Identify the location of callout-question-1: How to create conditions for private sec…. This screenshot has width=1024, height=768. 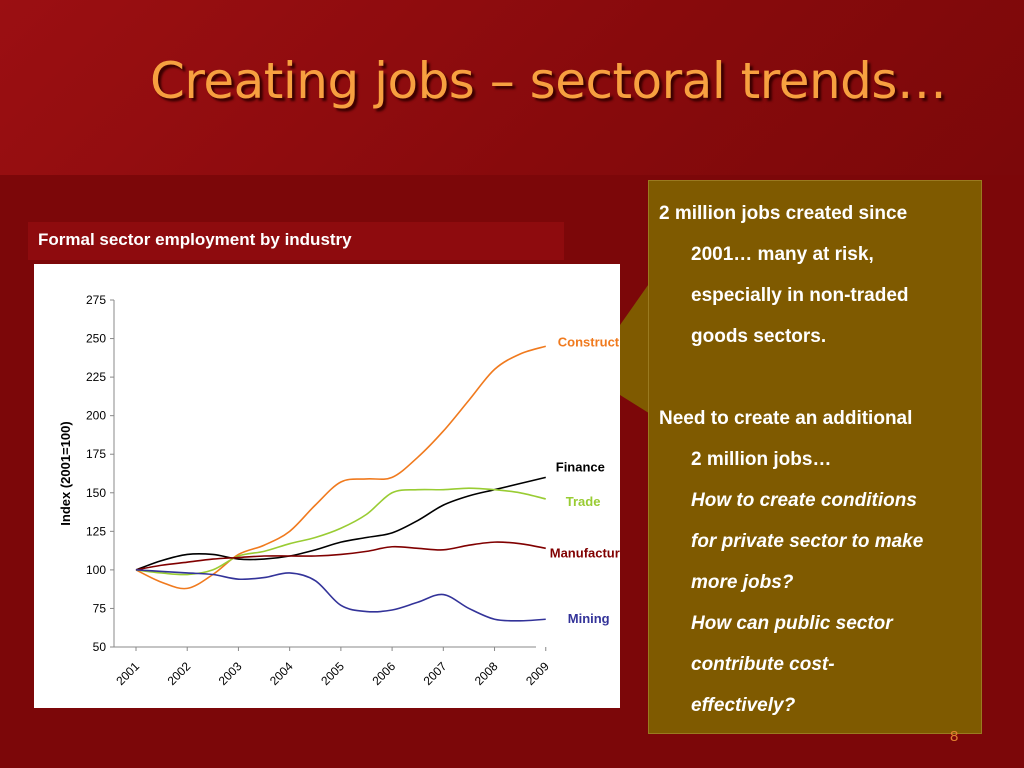
(815, 541).